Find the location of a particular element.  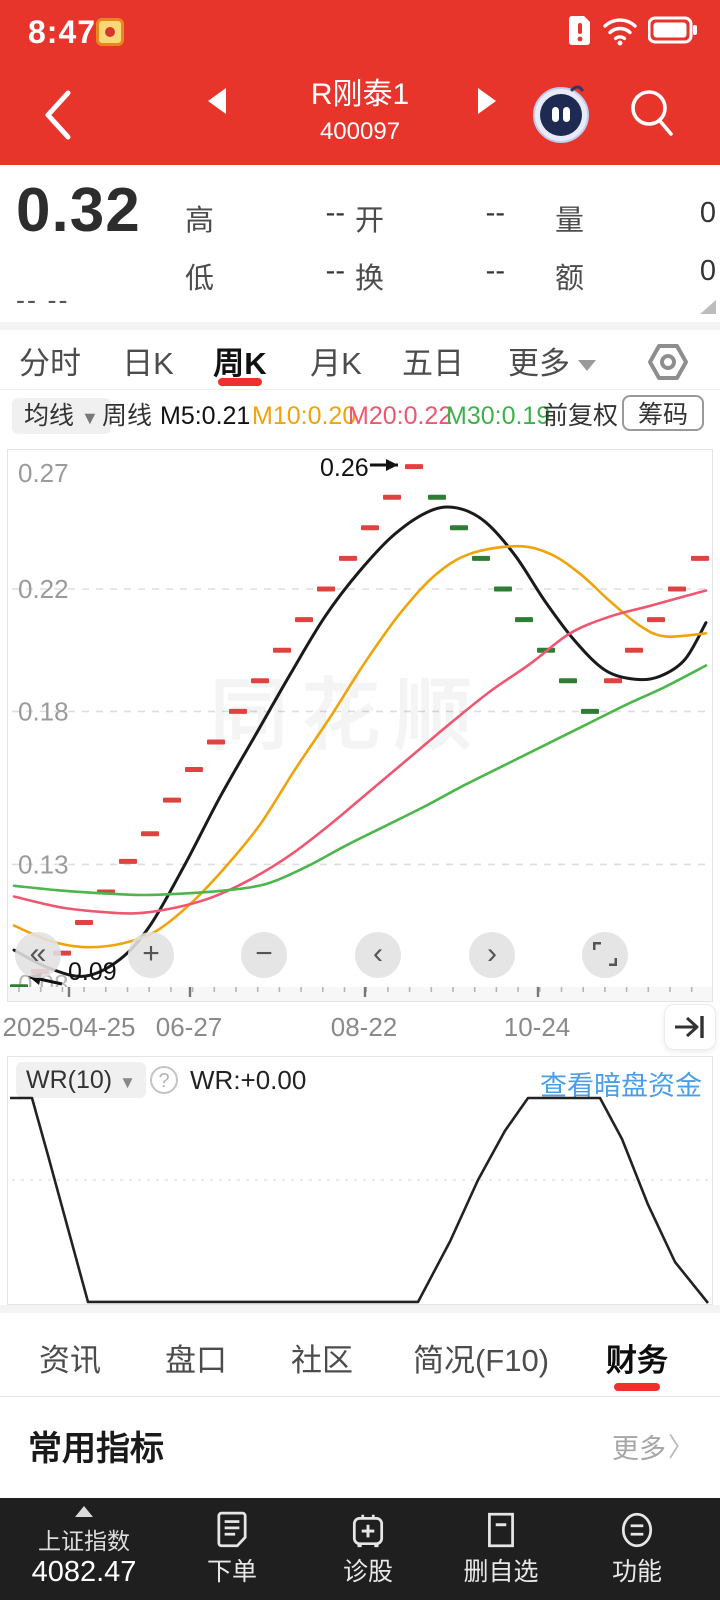

bottom-tab-bar: 上证指数 4082.47 下单 诊股 删自选 功能 is located at coordinates (360, 1549).